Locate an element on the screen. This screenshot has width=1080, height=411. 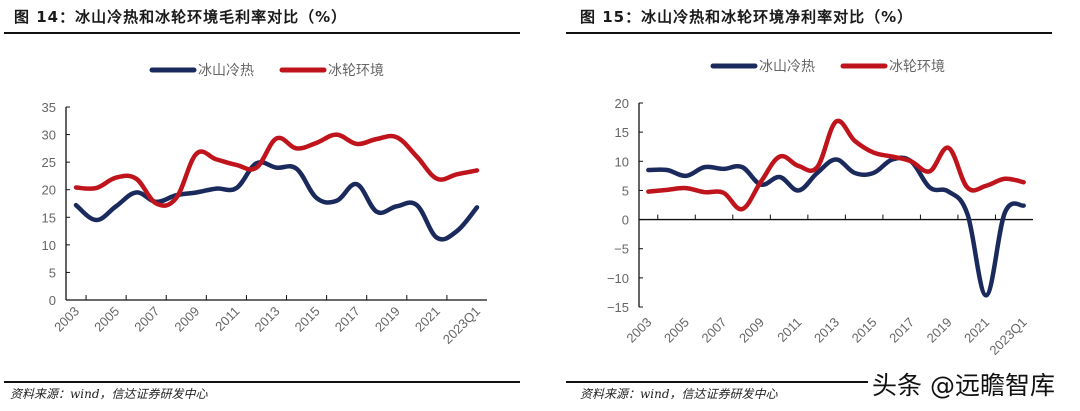
y-tick-label: 35 is located at coordinates (49, 107).